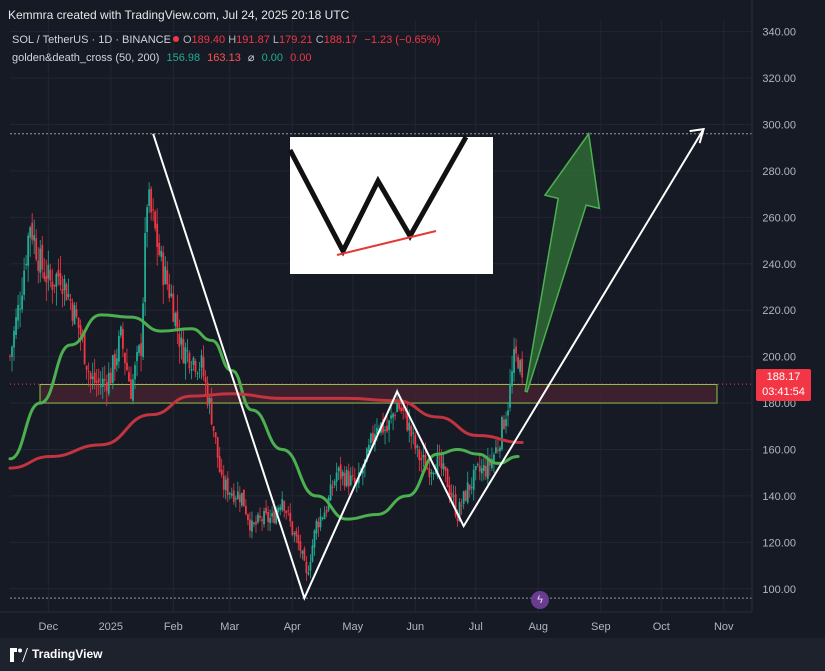  What do you see at coordinates (253, 40) in the screenshot?
I see `high-value: 191.87` at bounding box center [253, 40].